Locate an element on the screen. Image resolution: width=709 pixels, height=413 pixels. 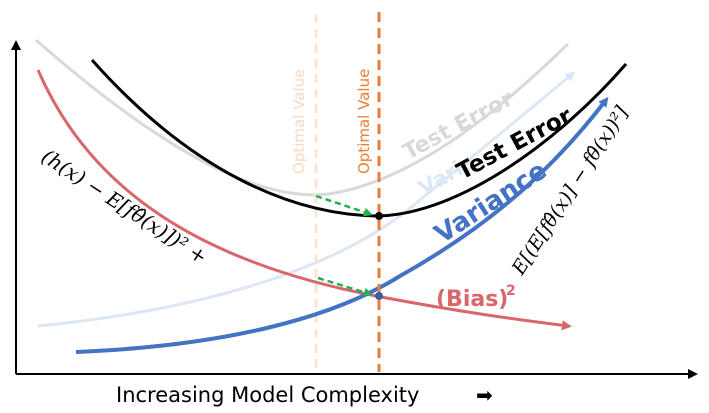
x-axis-label-group: Increasing Model Complexity ➡ is located at coordinates (304, 395).